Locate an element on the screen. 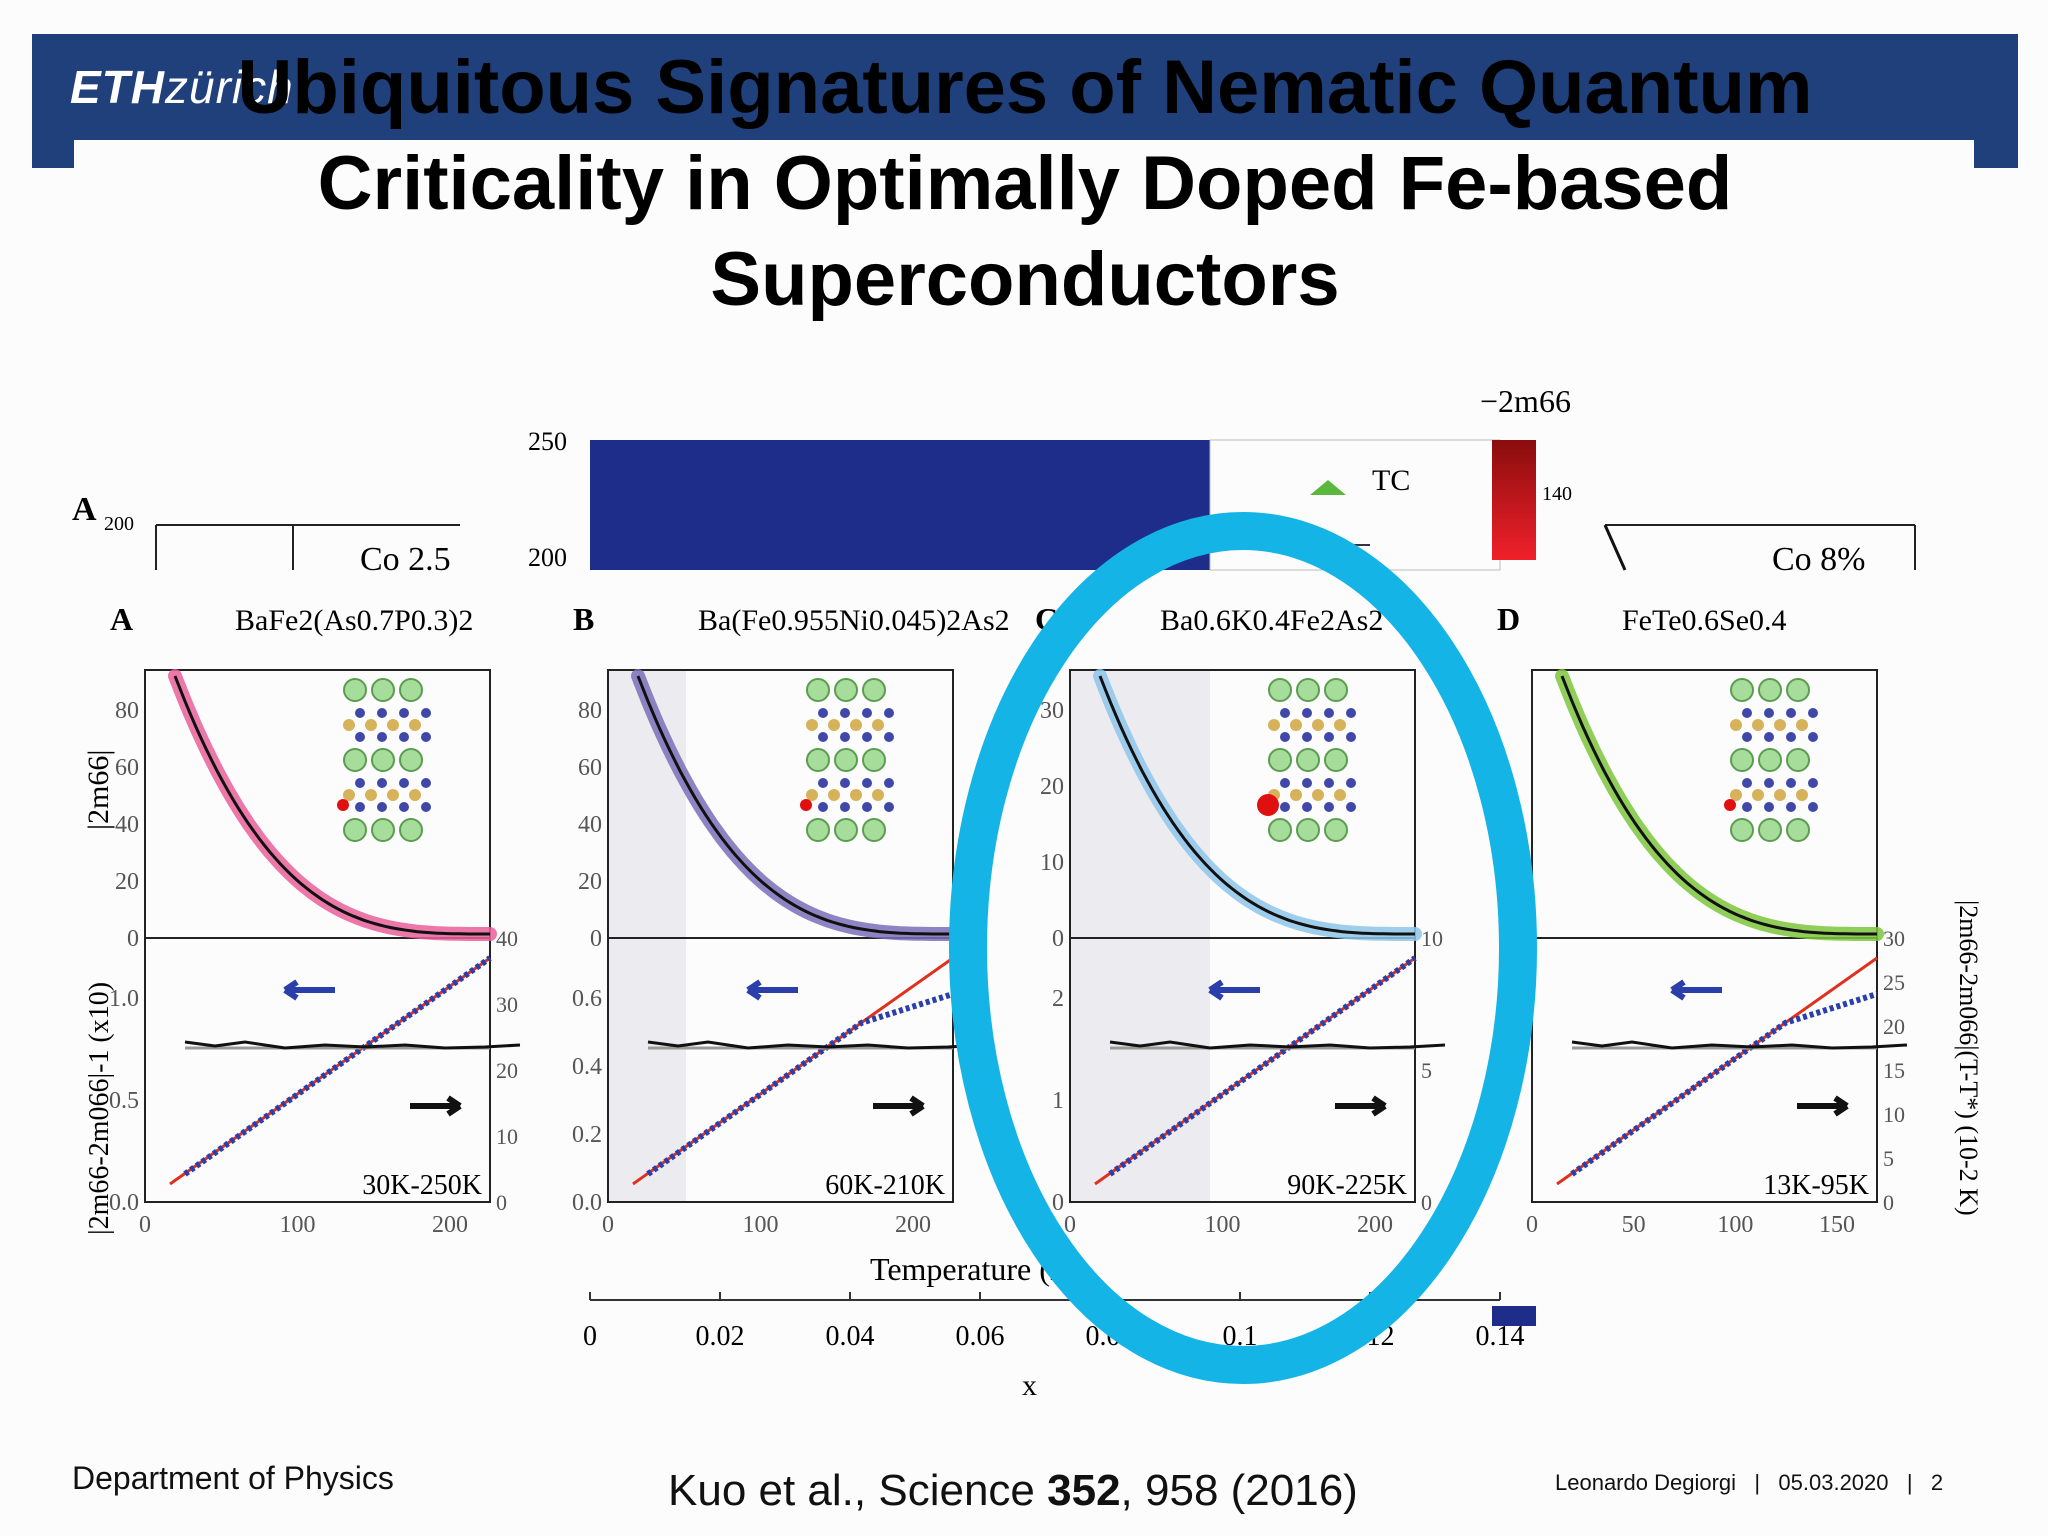 The width and height of the screenshot is (2048, 1536). citation-suffix: , 958 (2016) is located at coordinates (1239, 1490).